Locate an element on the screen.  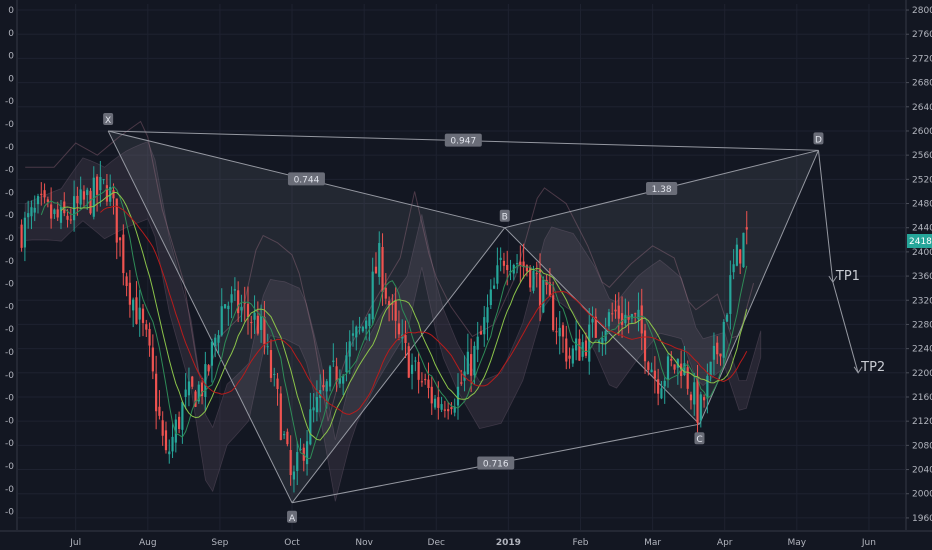
price-tick-label: 2560 is located at coordinates (922, 156).